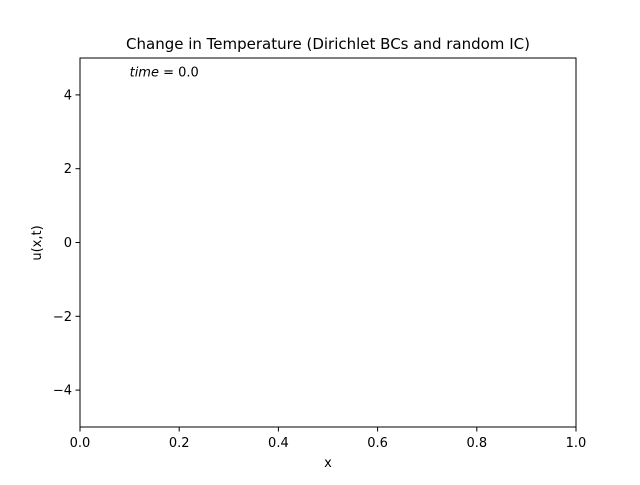 Image resolution: width=640 pixels, height=485 pixels. Describe the element at coordinates (328, 439) in the screenshot. I see `x-axis-ticks: 0.0 0.2 0.4 0.6 0.8 1.0` at that location.